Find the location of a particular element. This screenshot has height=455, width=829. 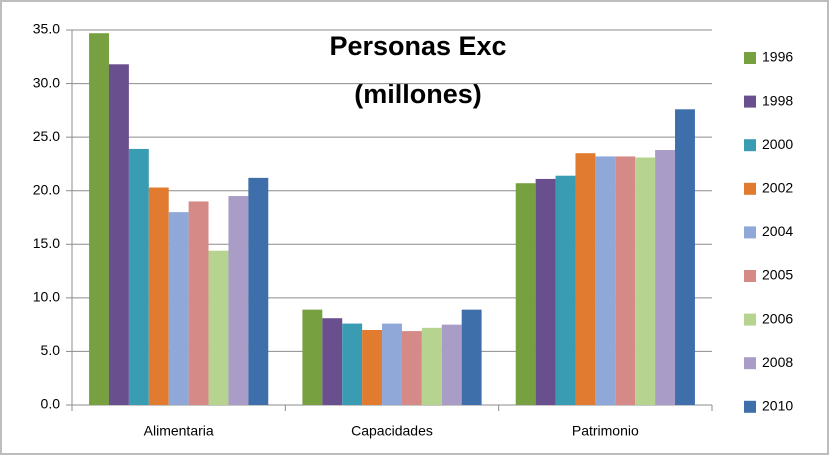

y-tick-label: 15.0 is located at coordinates (46, 243).